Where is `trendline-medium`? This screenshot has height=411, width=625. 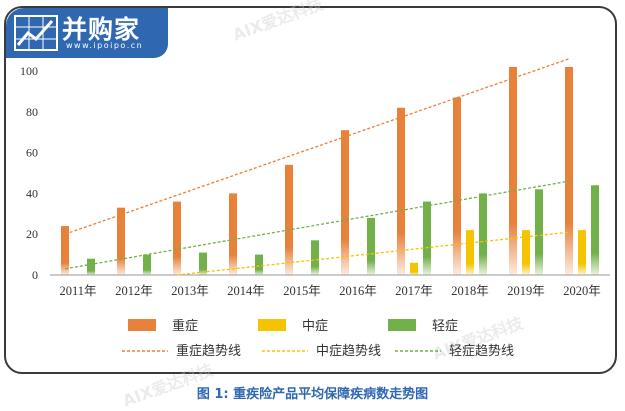
trendline-medium is located at coordinates (373, 253).